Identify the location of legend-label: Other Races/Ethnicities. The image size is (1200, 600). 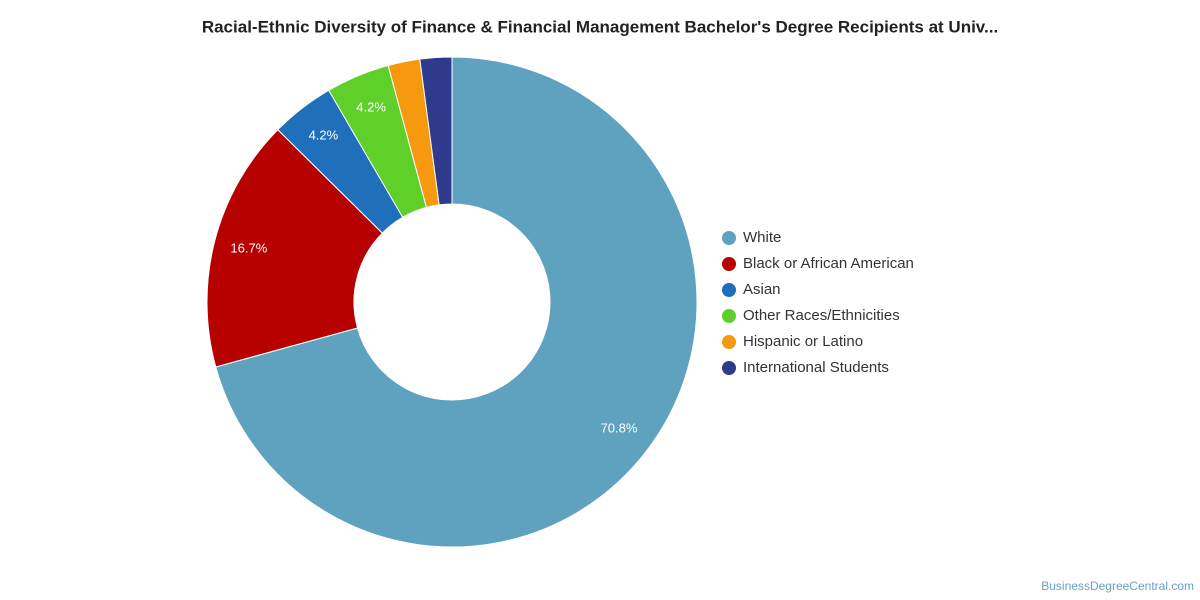
(821, 315).